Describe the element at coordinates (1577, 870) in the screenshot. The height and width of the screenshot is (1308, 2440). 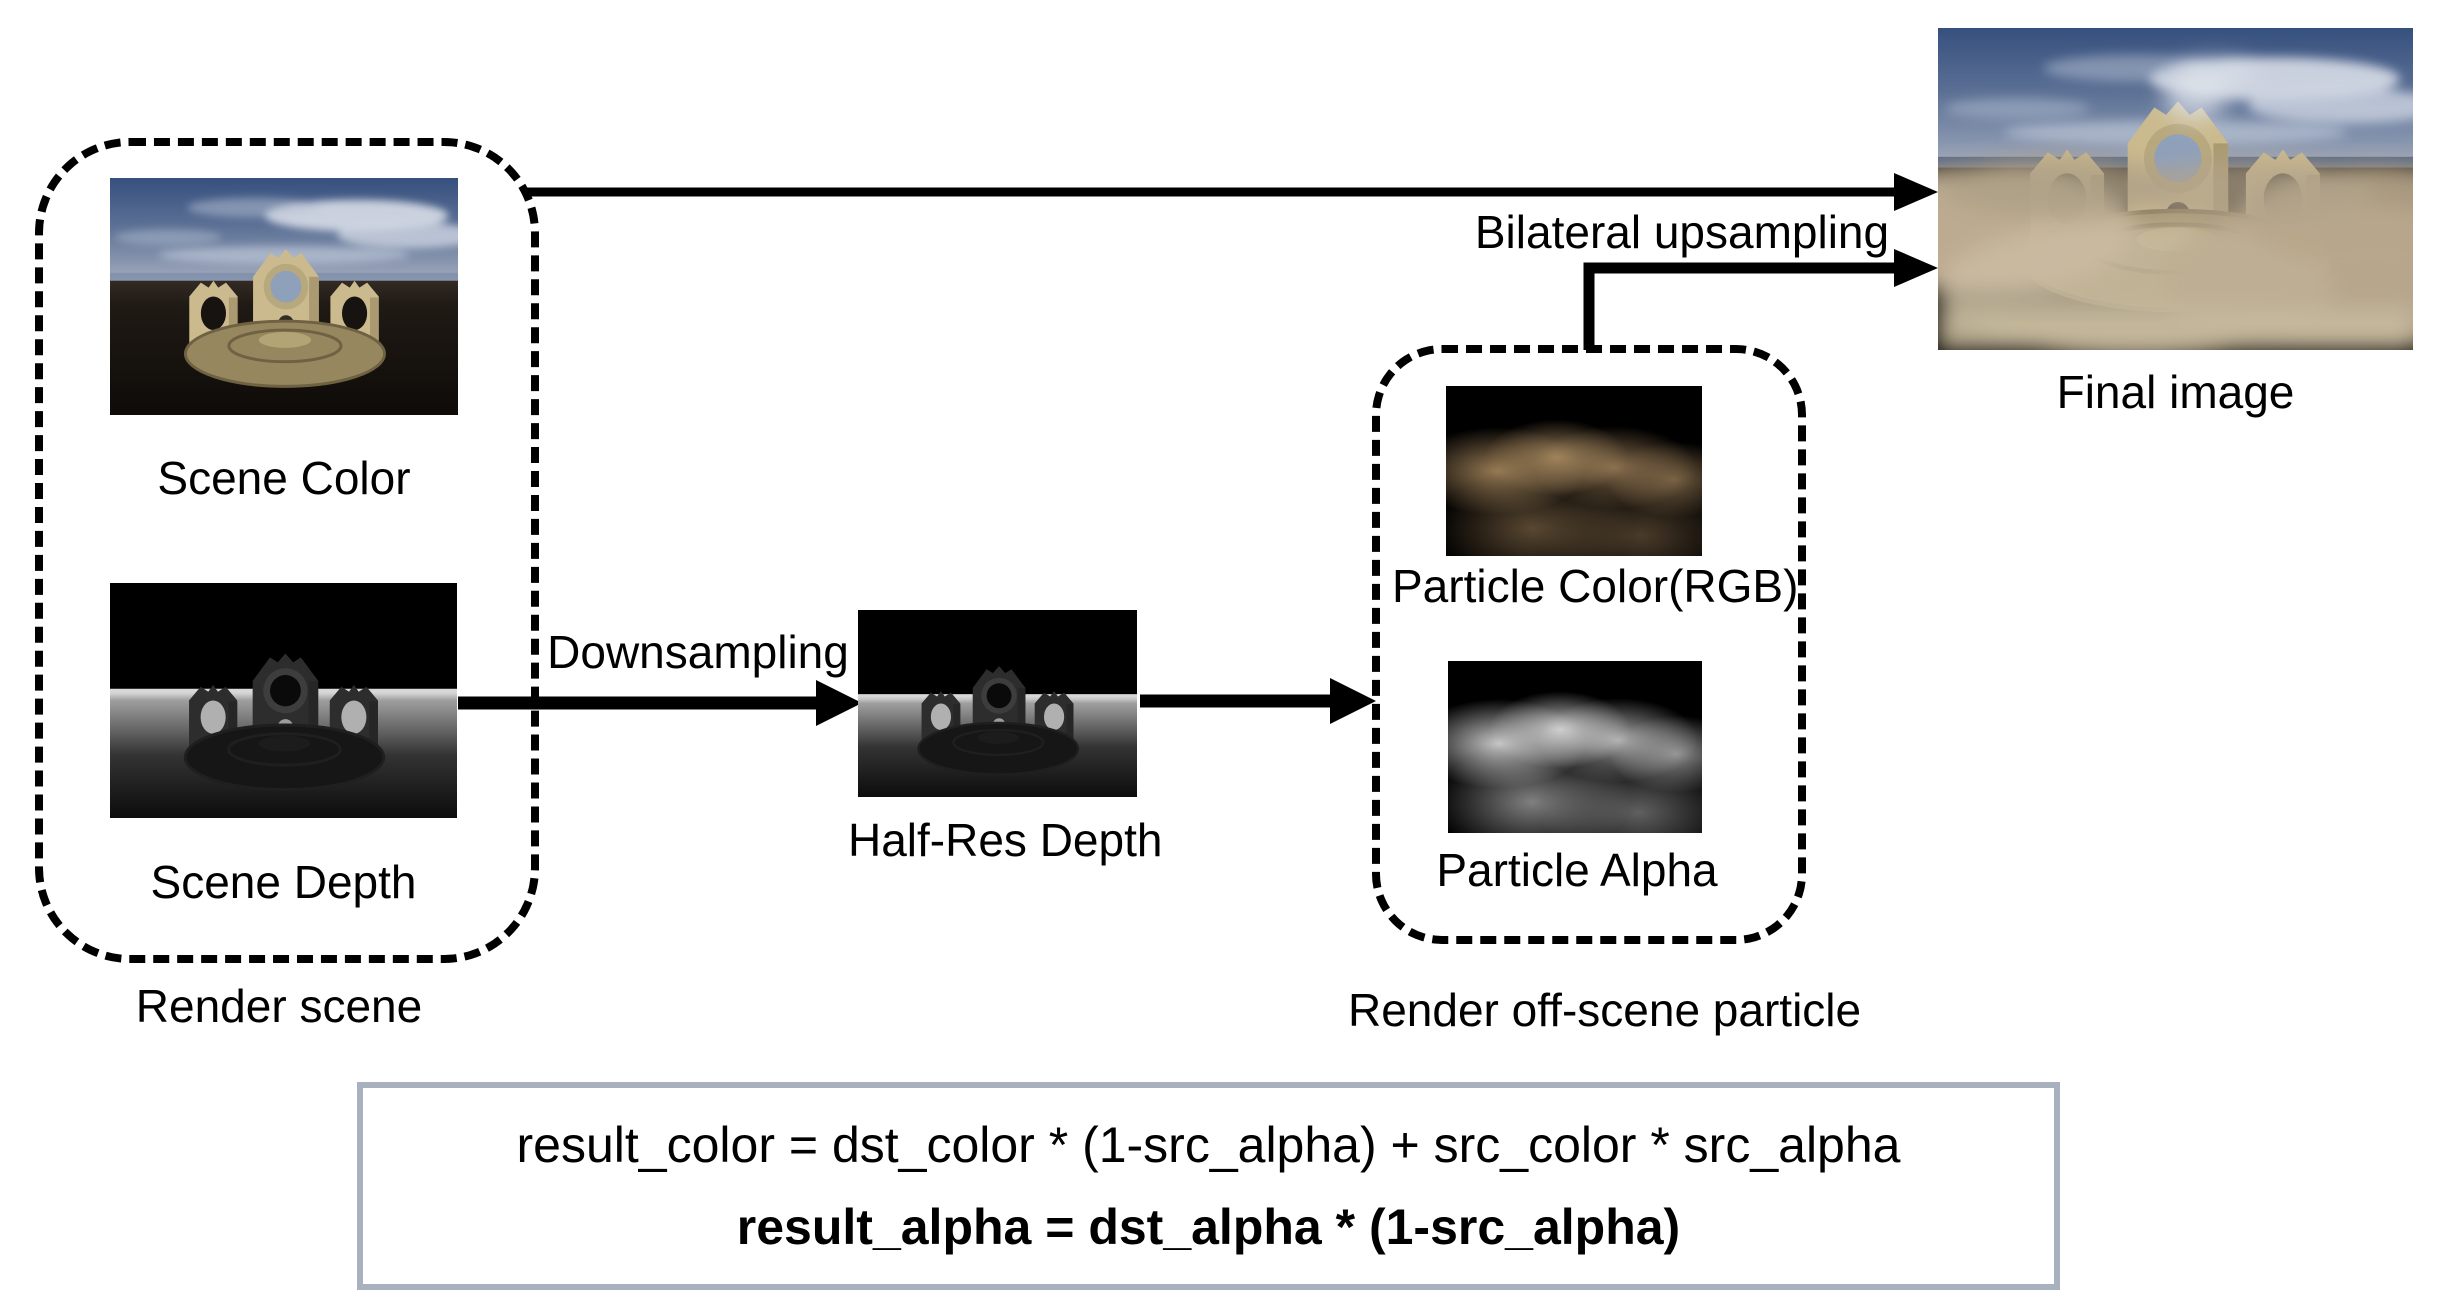
I see `particle-alpha-label: Particle Alpha` at that location.